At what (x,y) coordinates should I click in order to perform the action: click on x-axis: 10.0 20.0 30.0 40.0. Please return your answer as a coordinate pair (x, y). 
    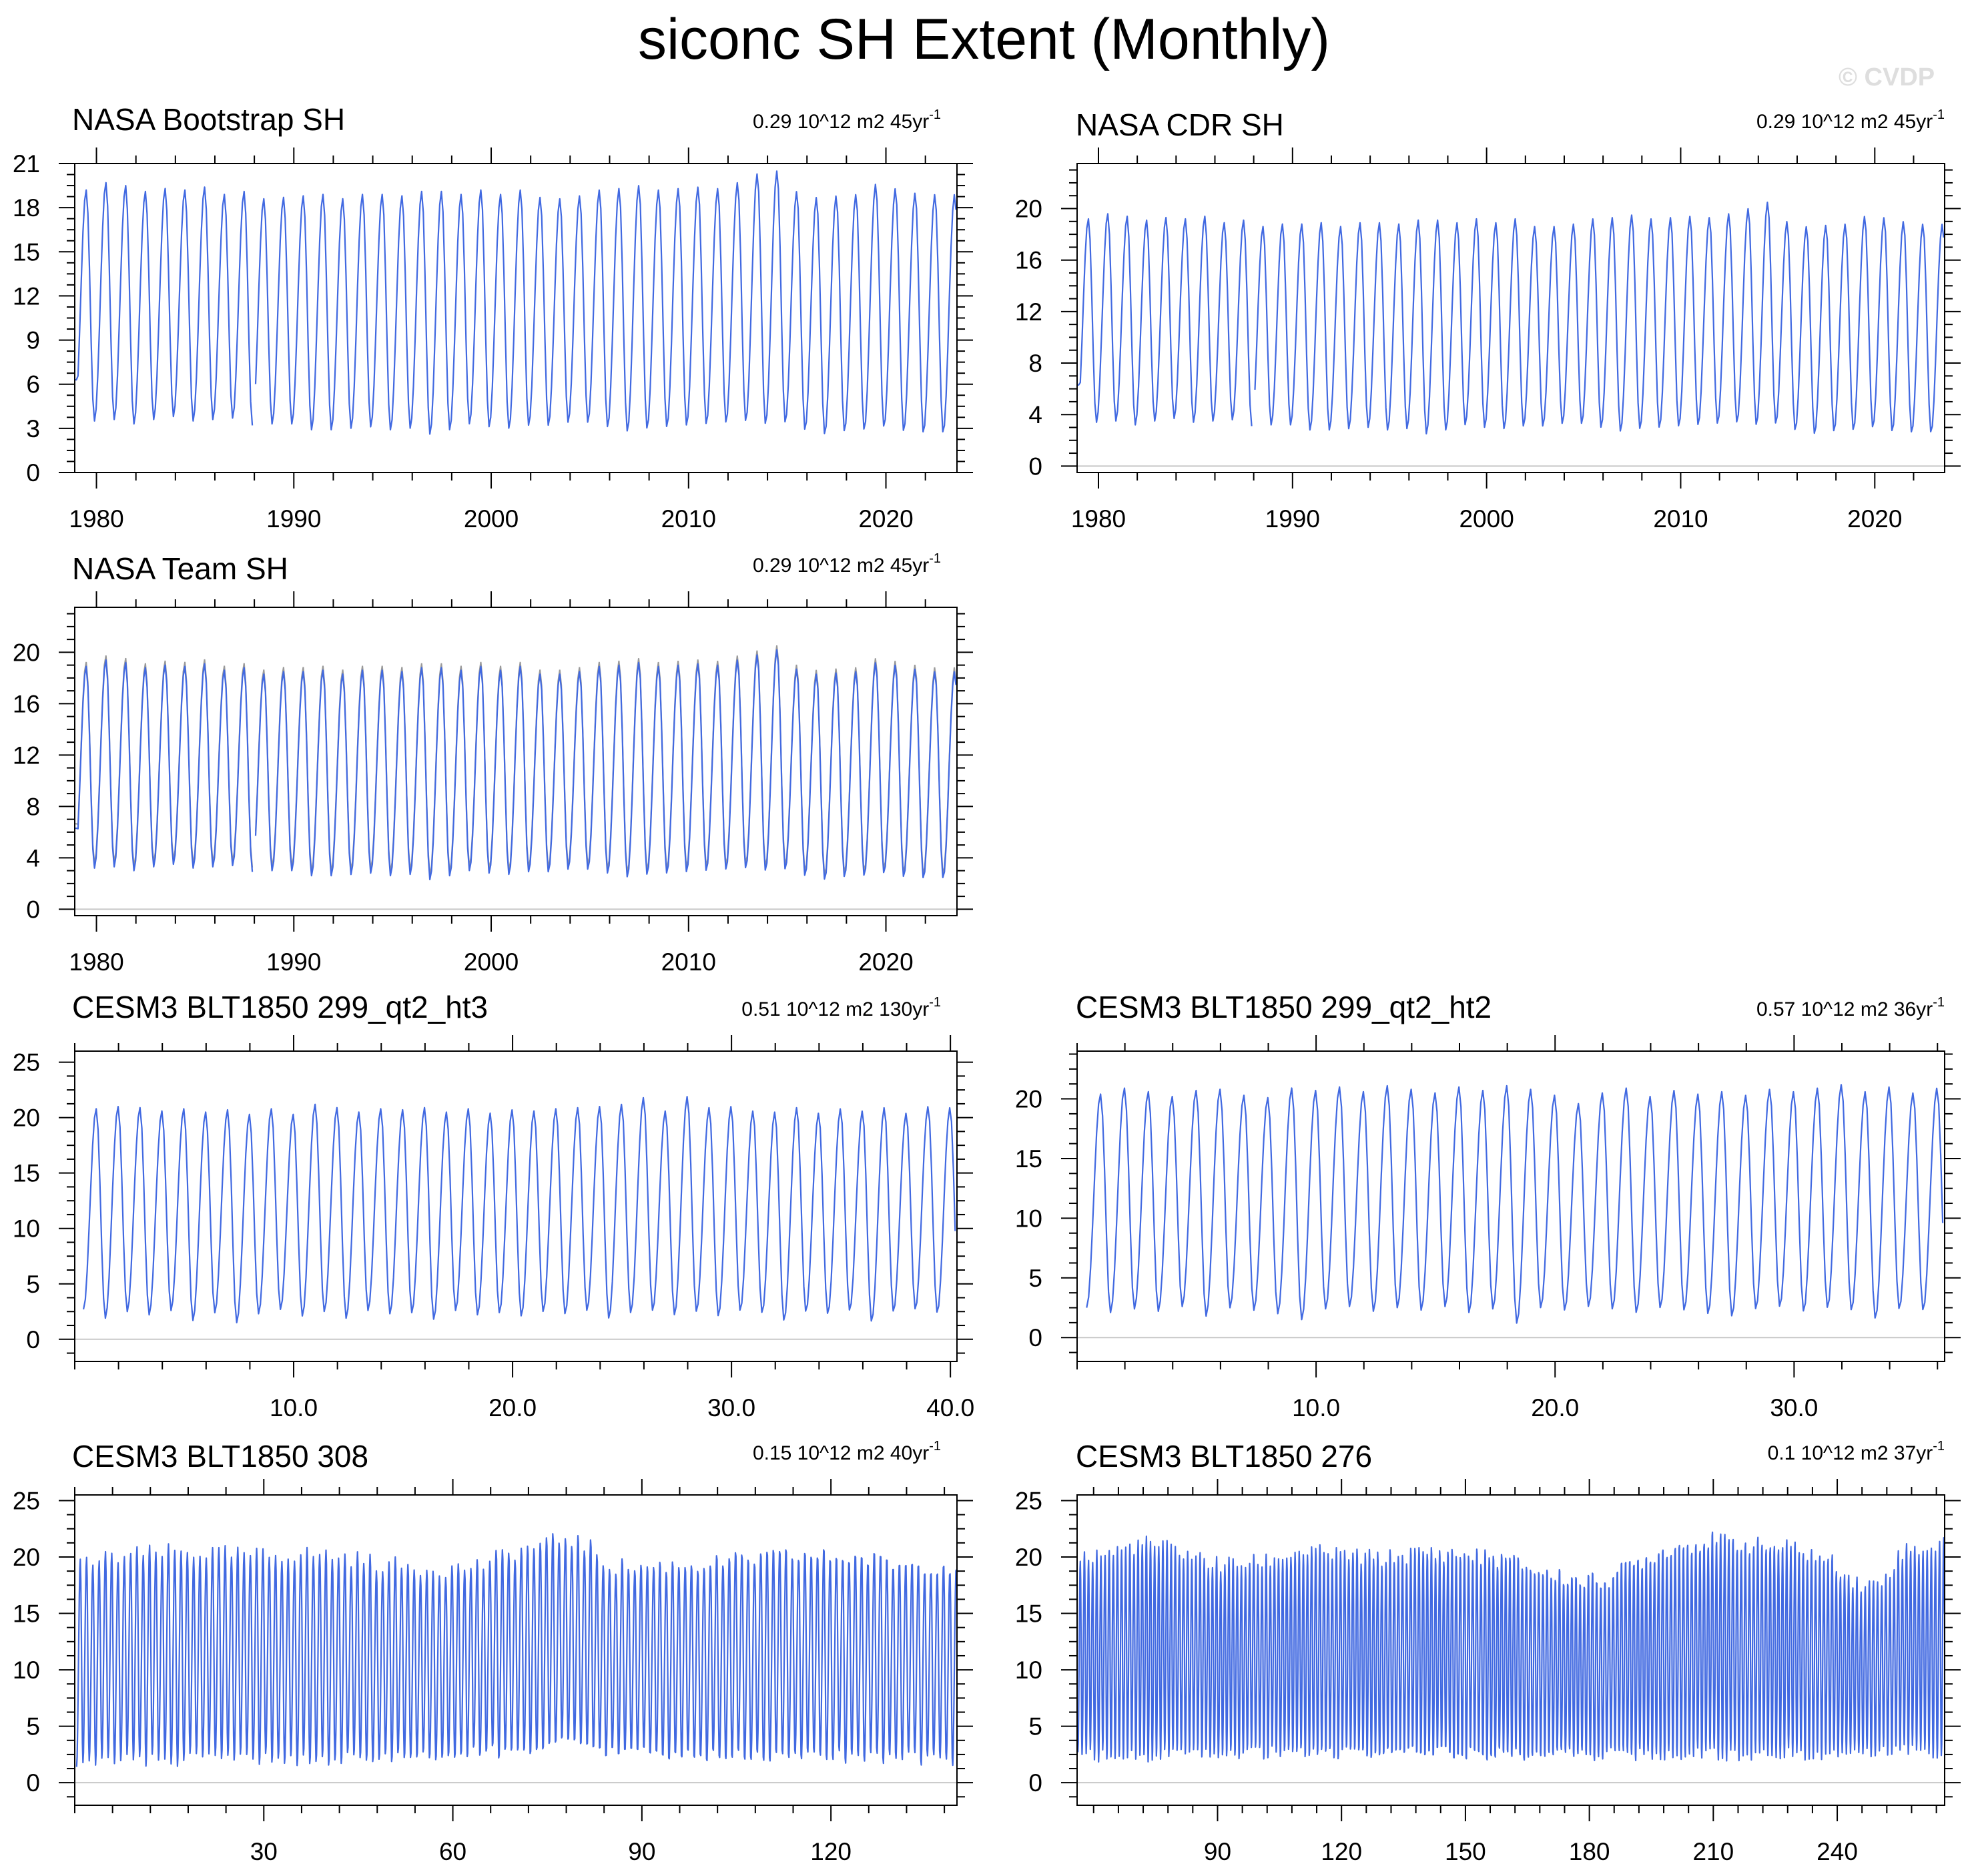
    Looking at the image, I should click on (524, 1228).